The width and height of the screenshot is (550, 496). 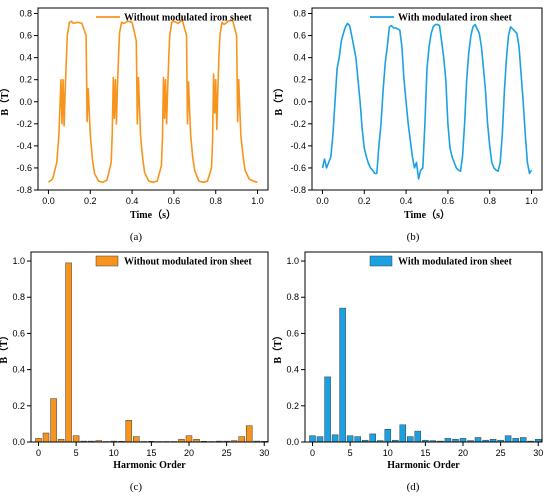 I want to click on y-axis-label-c: B（T）, so click(x=5, y=346).